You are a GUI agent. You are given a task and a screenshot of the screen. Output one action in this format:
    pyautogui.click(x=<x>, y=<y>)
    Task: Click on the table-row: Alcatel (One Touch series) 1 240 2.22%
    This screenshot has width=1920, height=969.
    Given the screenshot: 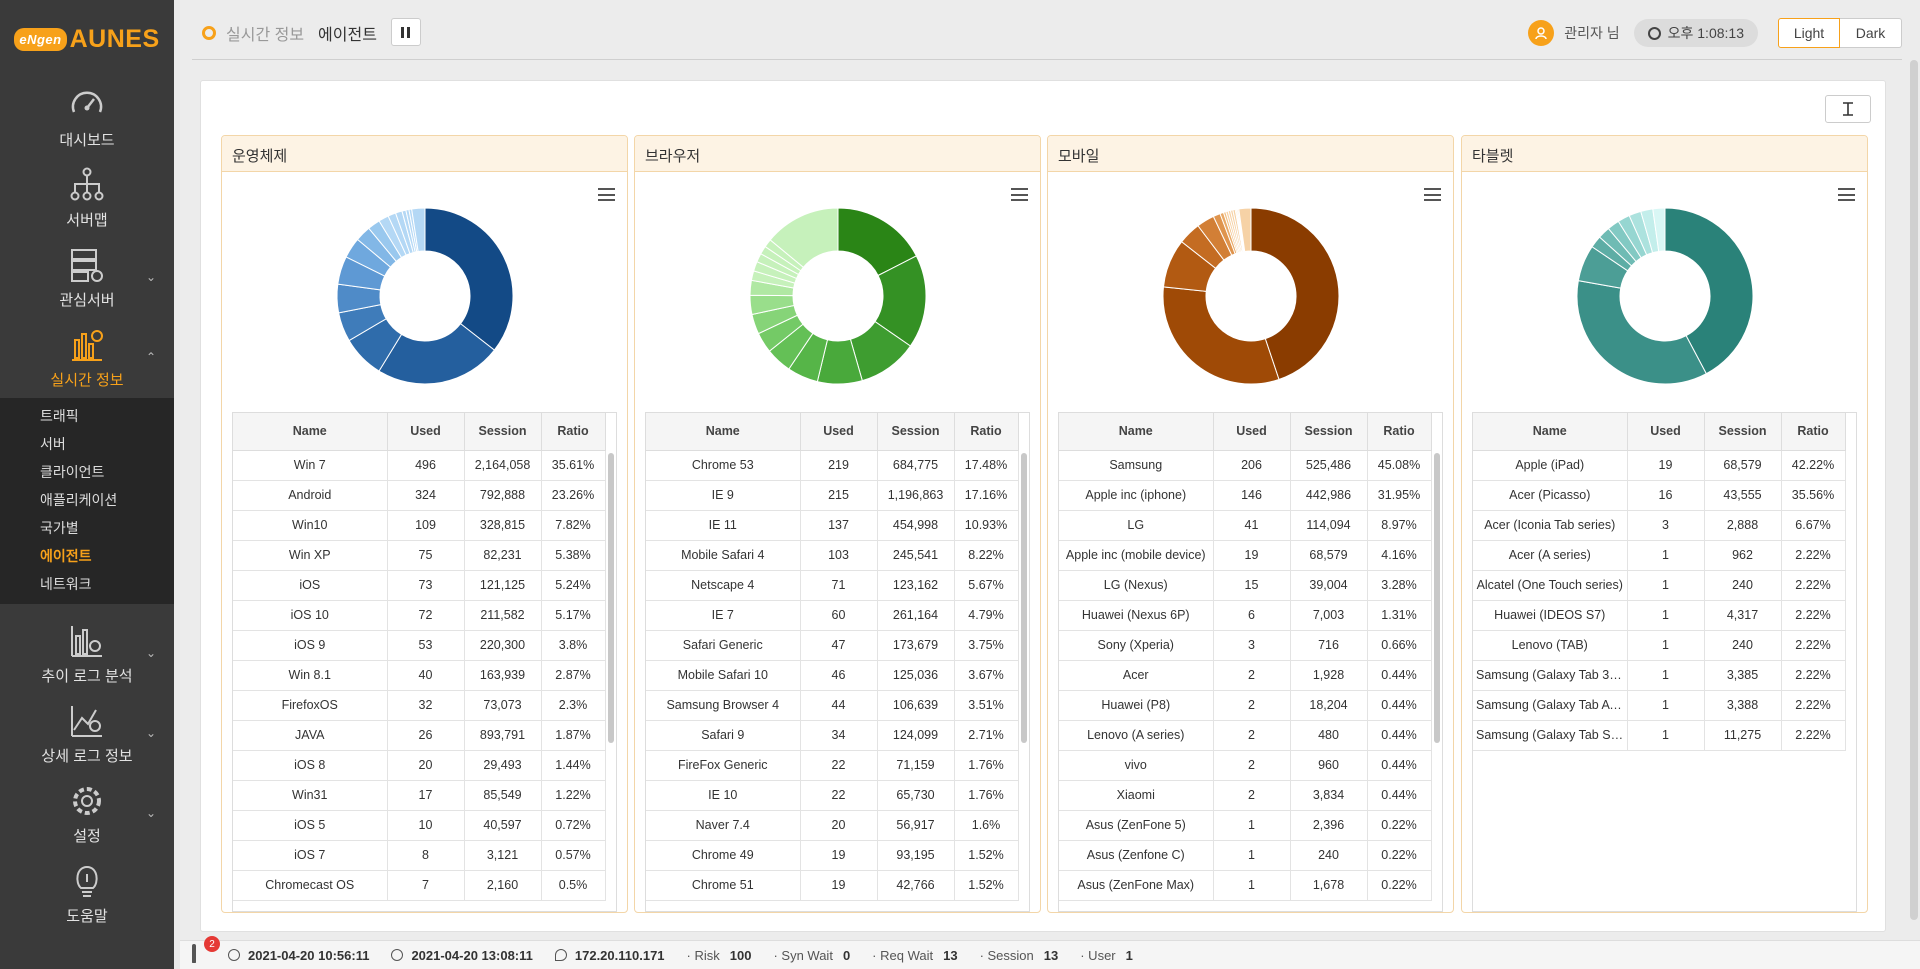 What is the action you would take?
    pyautogui.click(x=1659, y=585)
    